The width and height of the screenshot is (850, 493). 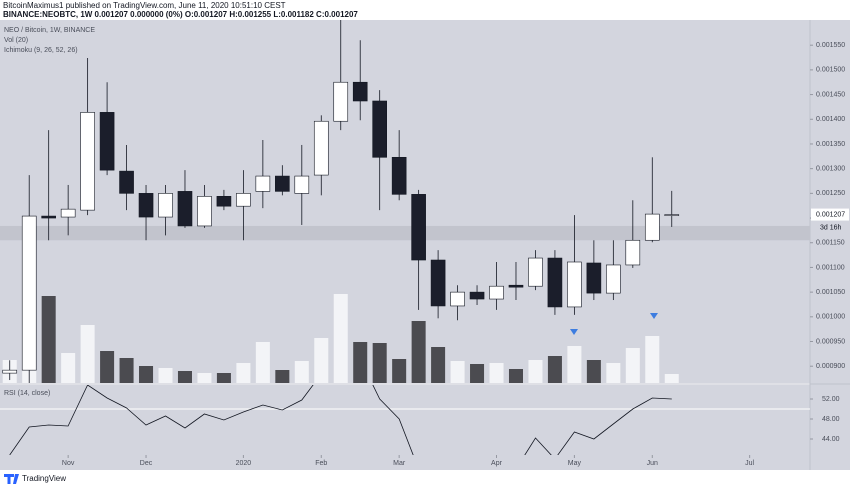 I want to click on rsi-line, so click(x=340, y=420).